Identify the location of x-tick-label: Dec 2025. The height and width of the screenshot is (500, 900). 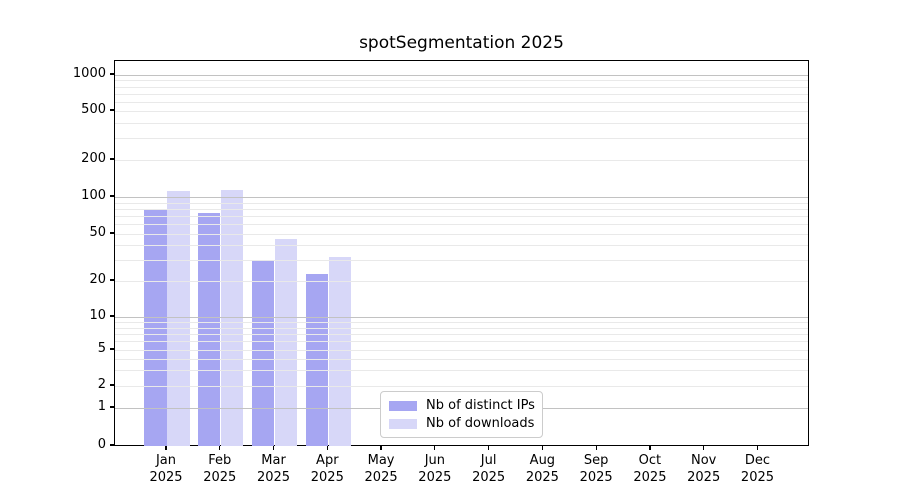
(757, 469).